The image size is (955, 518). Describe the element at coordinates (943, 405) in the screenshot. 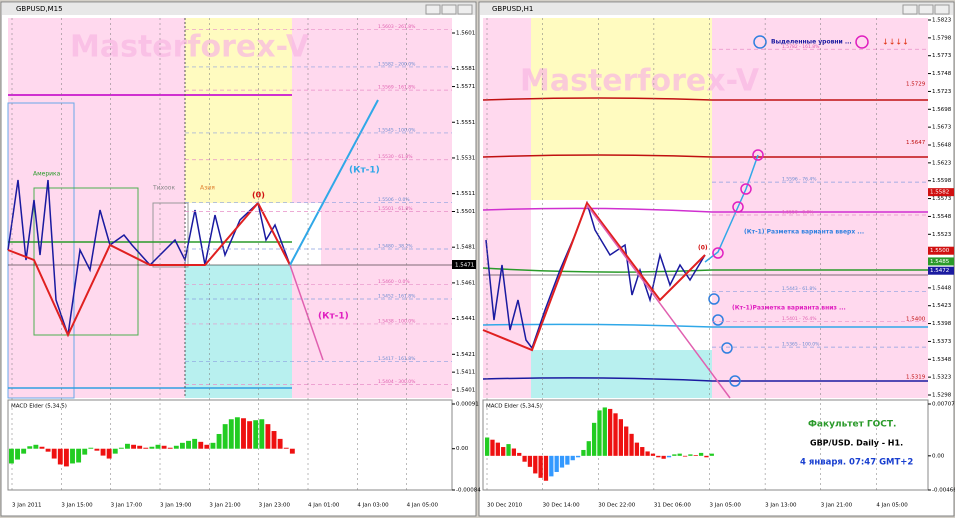

I see `macd-tick-label: 0.00707` at that location.